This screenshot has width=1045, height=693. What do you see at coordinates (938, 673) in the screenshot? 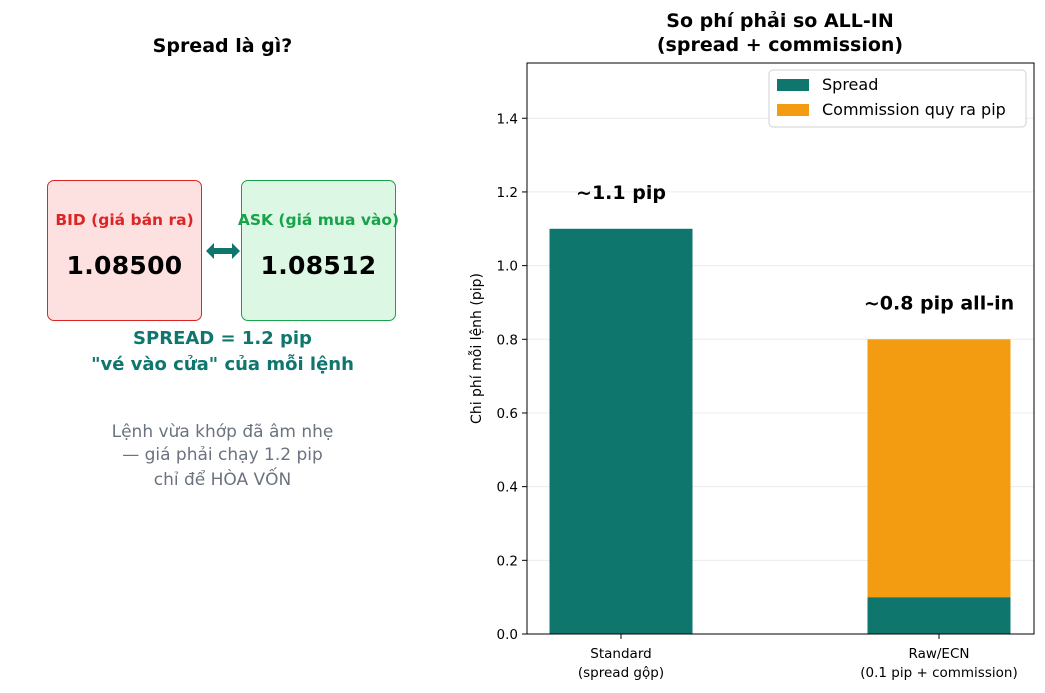
I see `x-tick-label: (0.1 pip + commission)` at bounding box center [938, 673].